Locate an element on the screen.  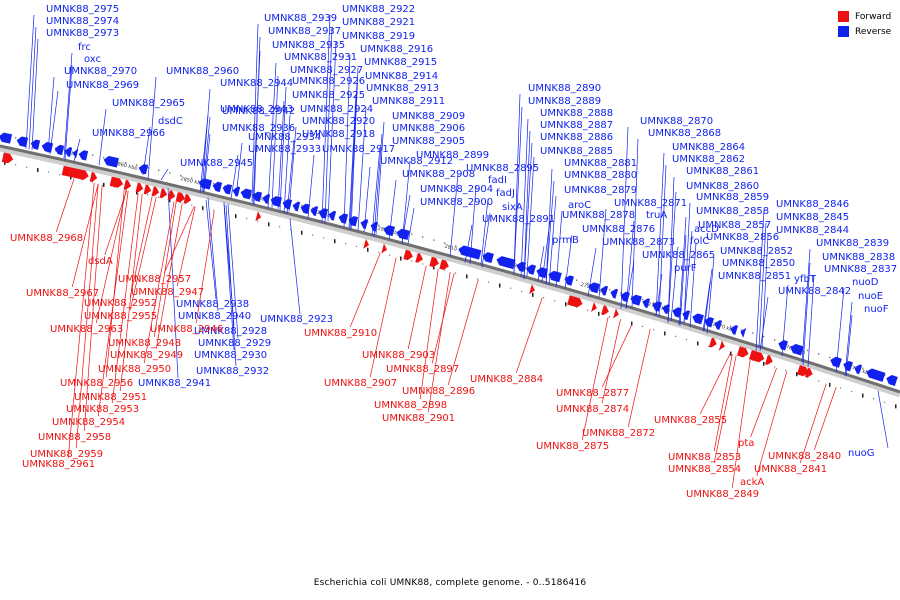
forward-gene-label: UMNK88_2949 is located at coordinates (146, 355).